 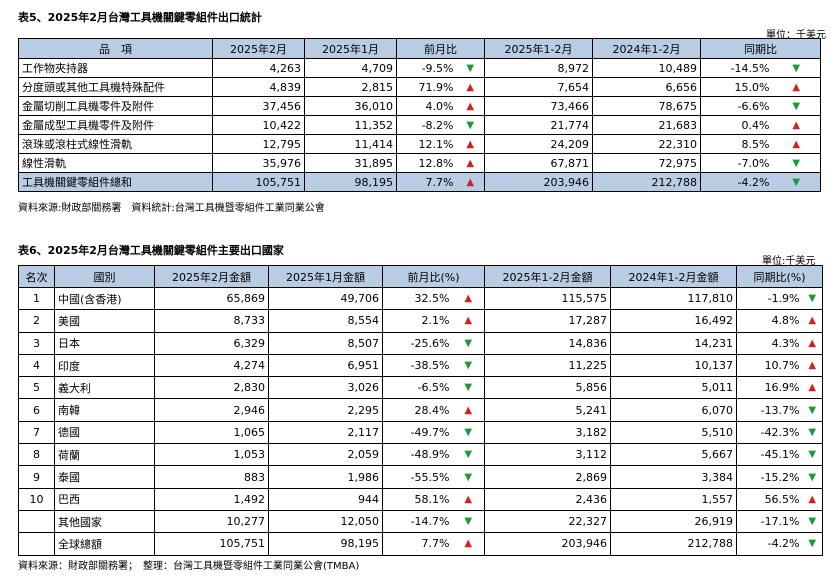 What do you see at coordinates (796, 35) in the screenshot?
I see `table5-unit: 單位：千美元` at bounding box center [796, 35].